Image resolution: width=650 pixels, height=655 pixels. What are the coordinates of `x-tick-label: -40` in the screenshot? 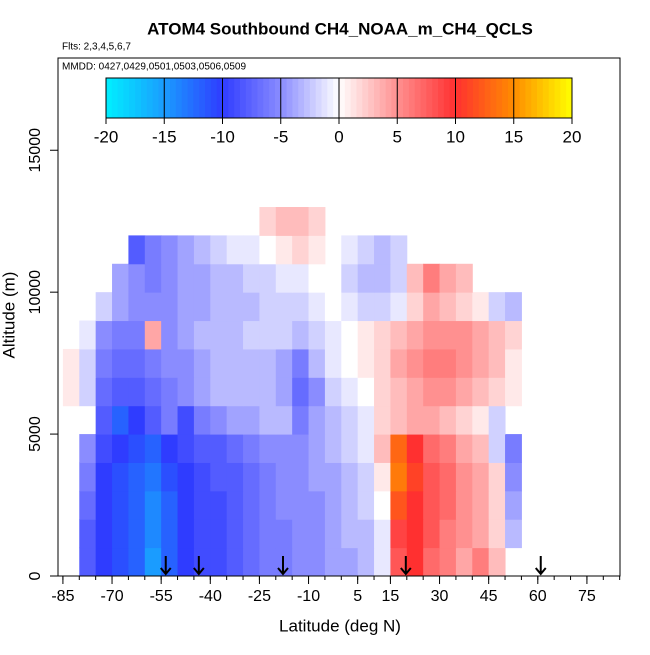 It's located at (210, 596).